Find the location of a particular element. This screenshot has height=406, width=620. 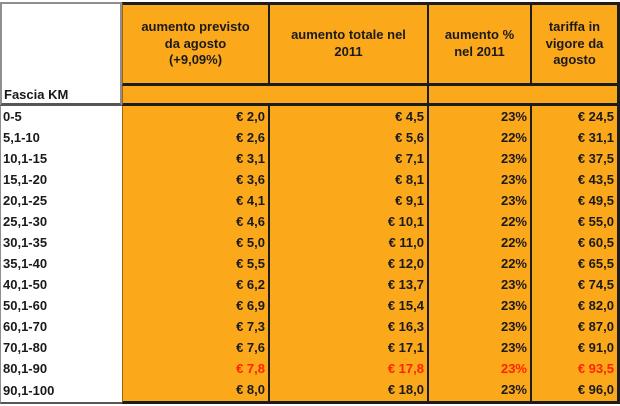

table-row: 35,1-40 € 5,5 € 12,0 22% € 65,5 is located at coordinates (310, 263).